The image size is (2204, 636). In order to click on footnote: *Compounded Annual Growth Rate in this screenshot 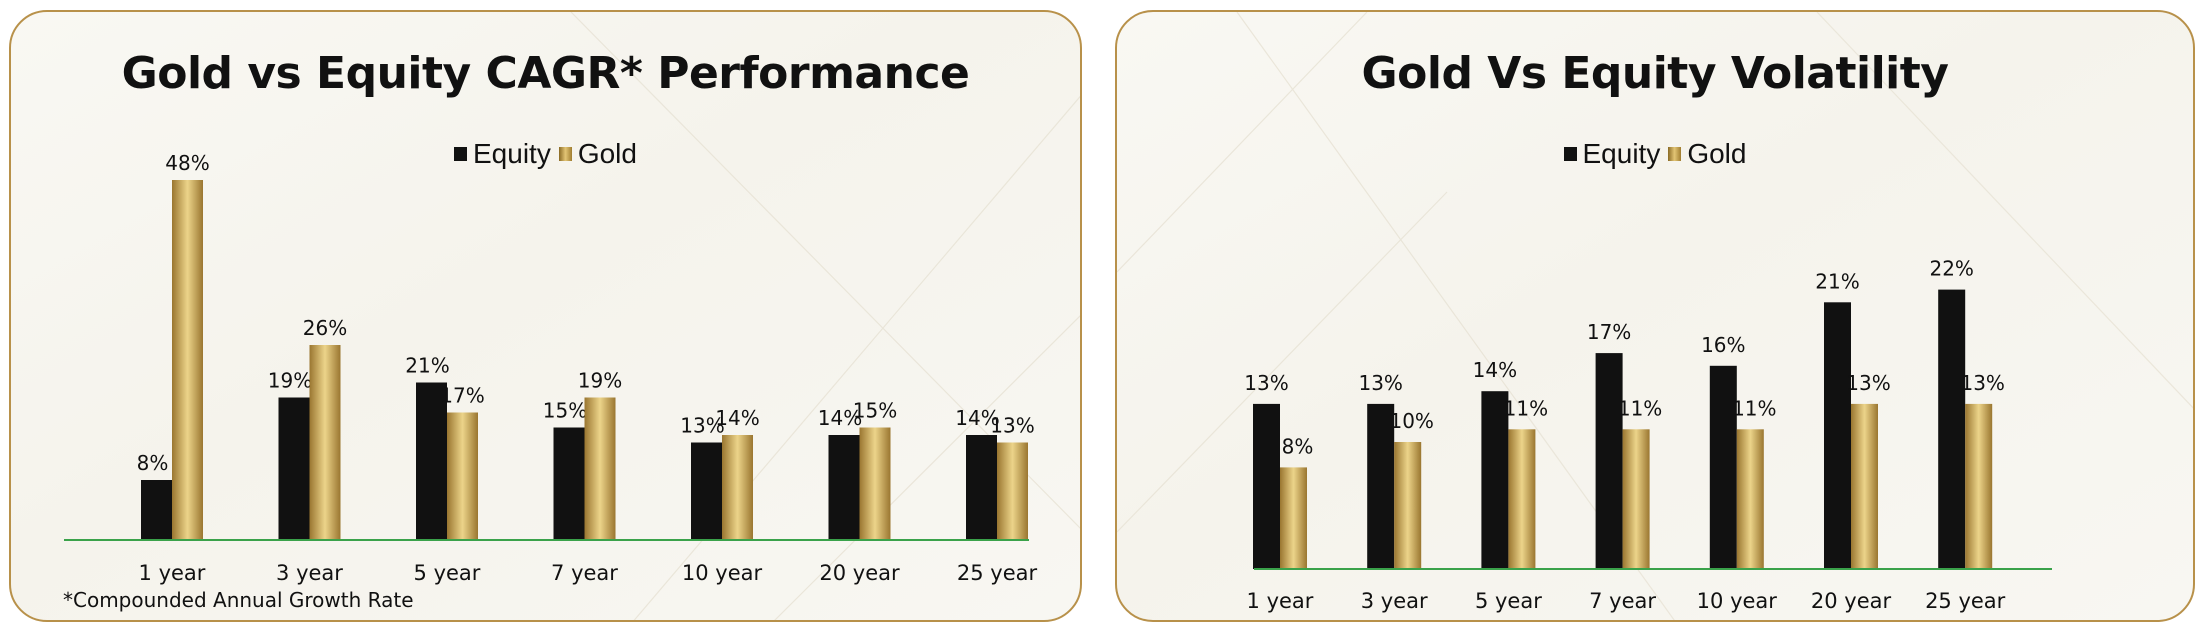, I will do `click(238, 600)`.